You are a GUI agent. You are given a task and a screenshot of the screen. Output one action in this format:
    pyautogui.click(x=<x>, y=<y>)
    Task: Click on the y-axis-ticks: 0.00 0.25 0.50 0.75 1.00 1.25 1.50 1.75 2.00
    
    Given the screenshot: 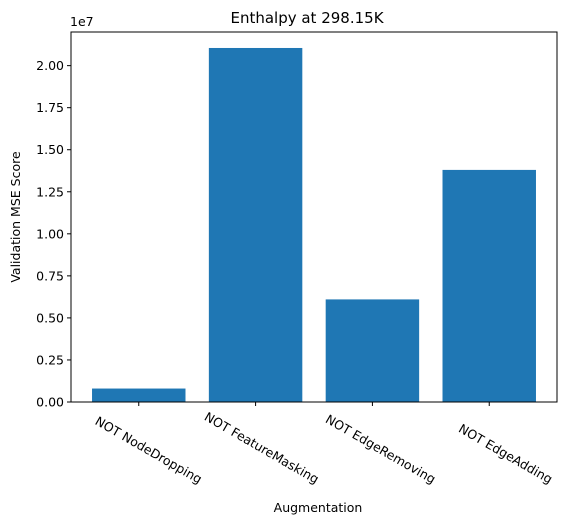 What is the action you would take?
    pyautogui.click(x=53, y=234)
    